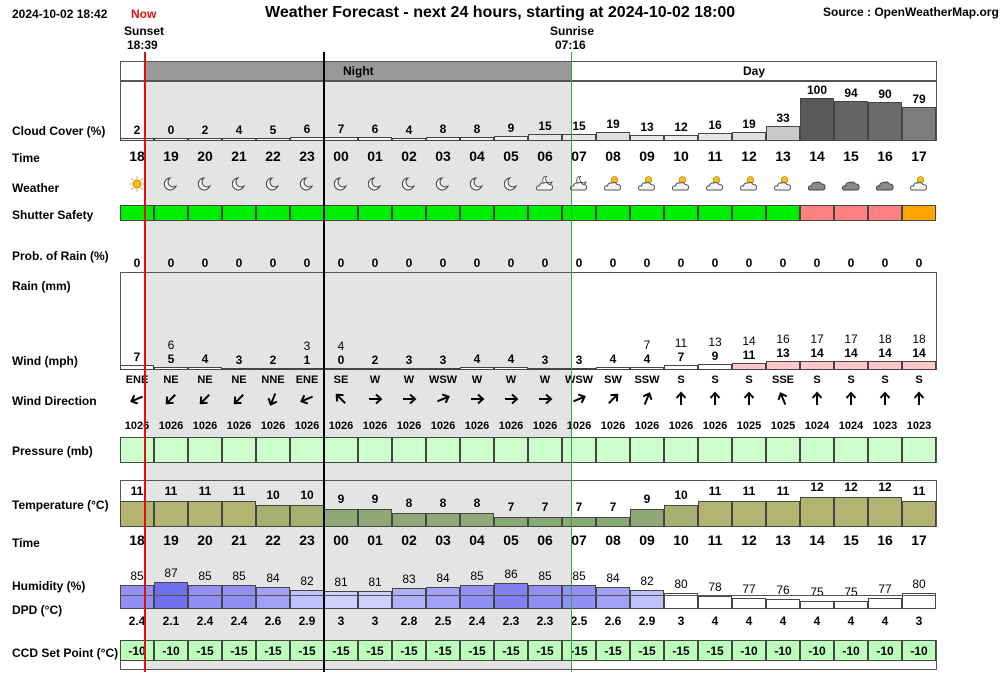 The height and width of the screenshot is (680, 1000). I want to click on cloud-cover-value: 4, so click(409, 130).